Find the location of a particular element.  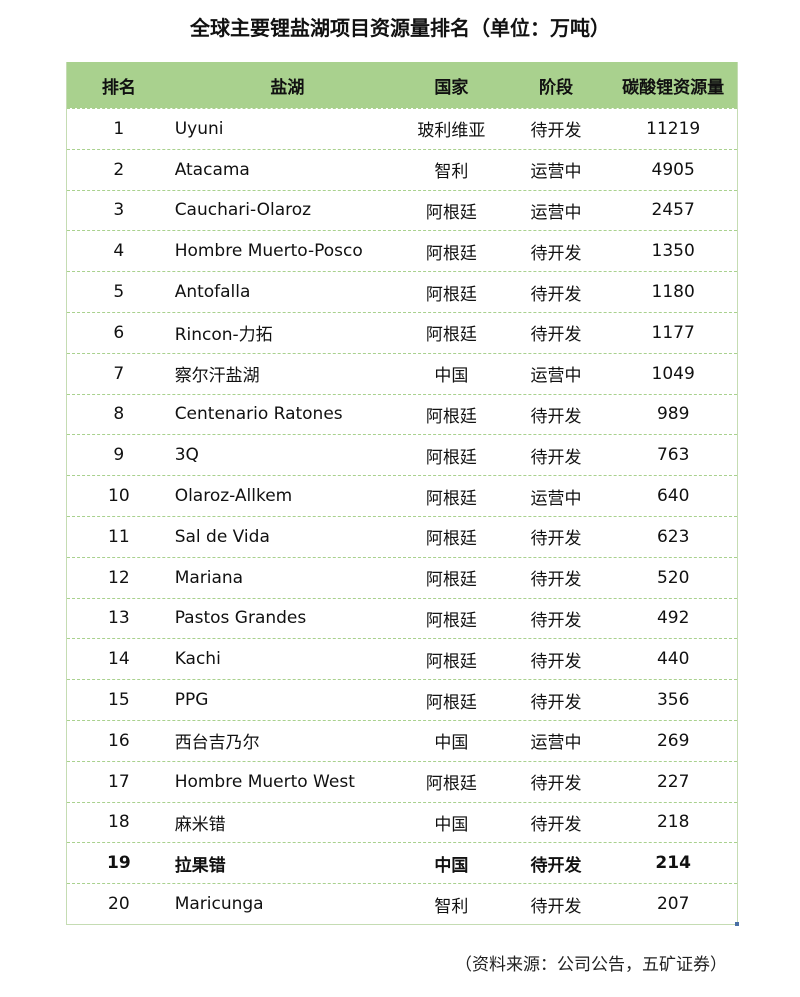

cell-salt-lake: Hombre Muerto West is located at coordinates (264, 781).